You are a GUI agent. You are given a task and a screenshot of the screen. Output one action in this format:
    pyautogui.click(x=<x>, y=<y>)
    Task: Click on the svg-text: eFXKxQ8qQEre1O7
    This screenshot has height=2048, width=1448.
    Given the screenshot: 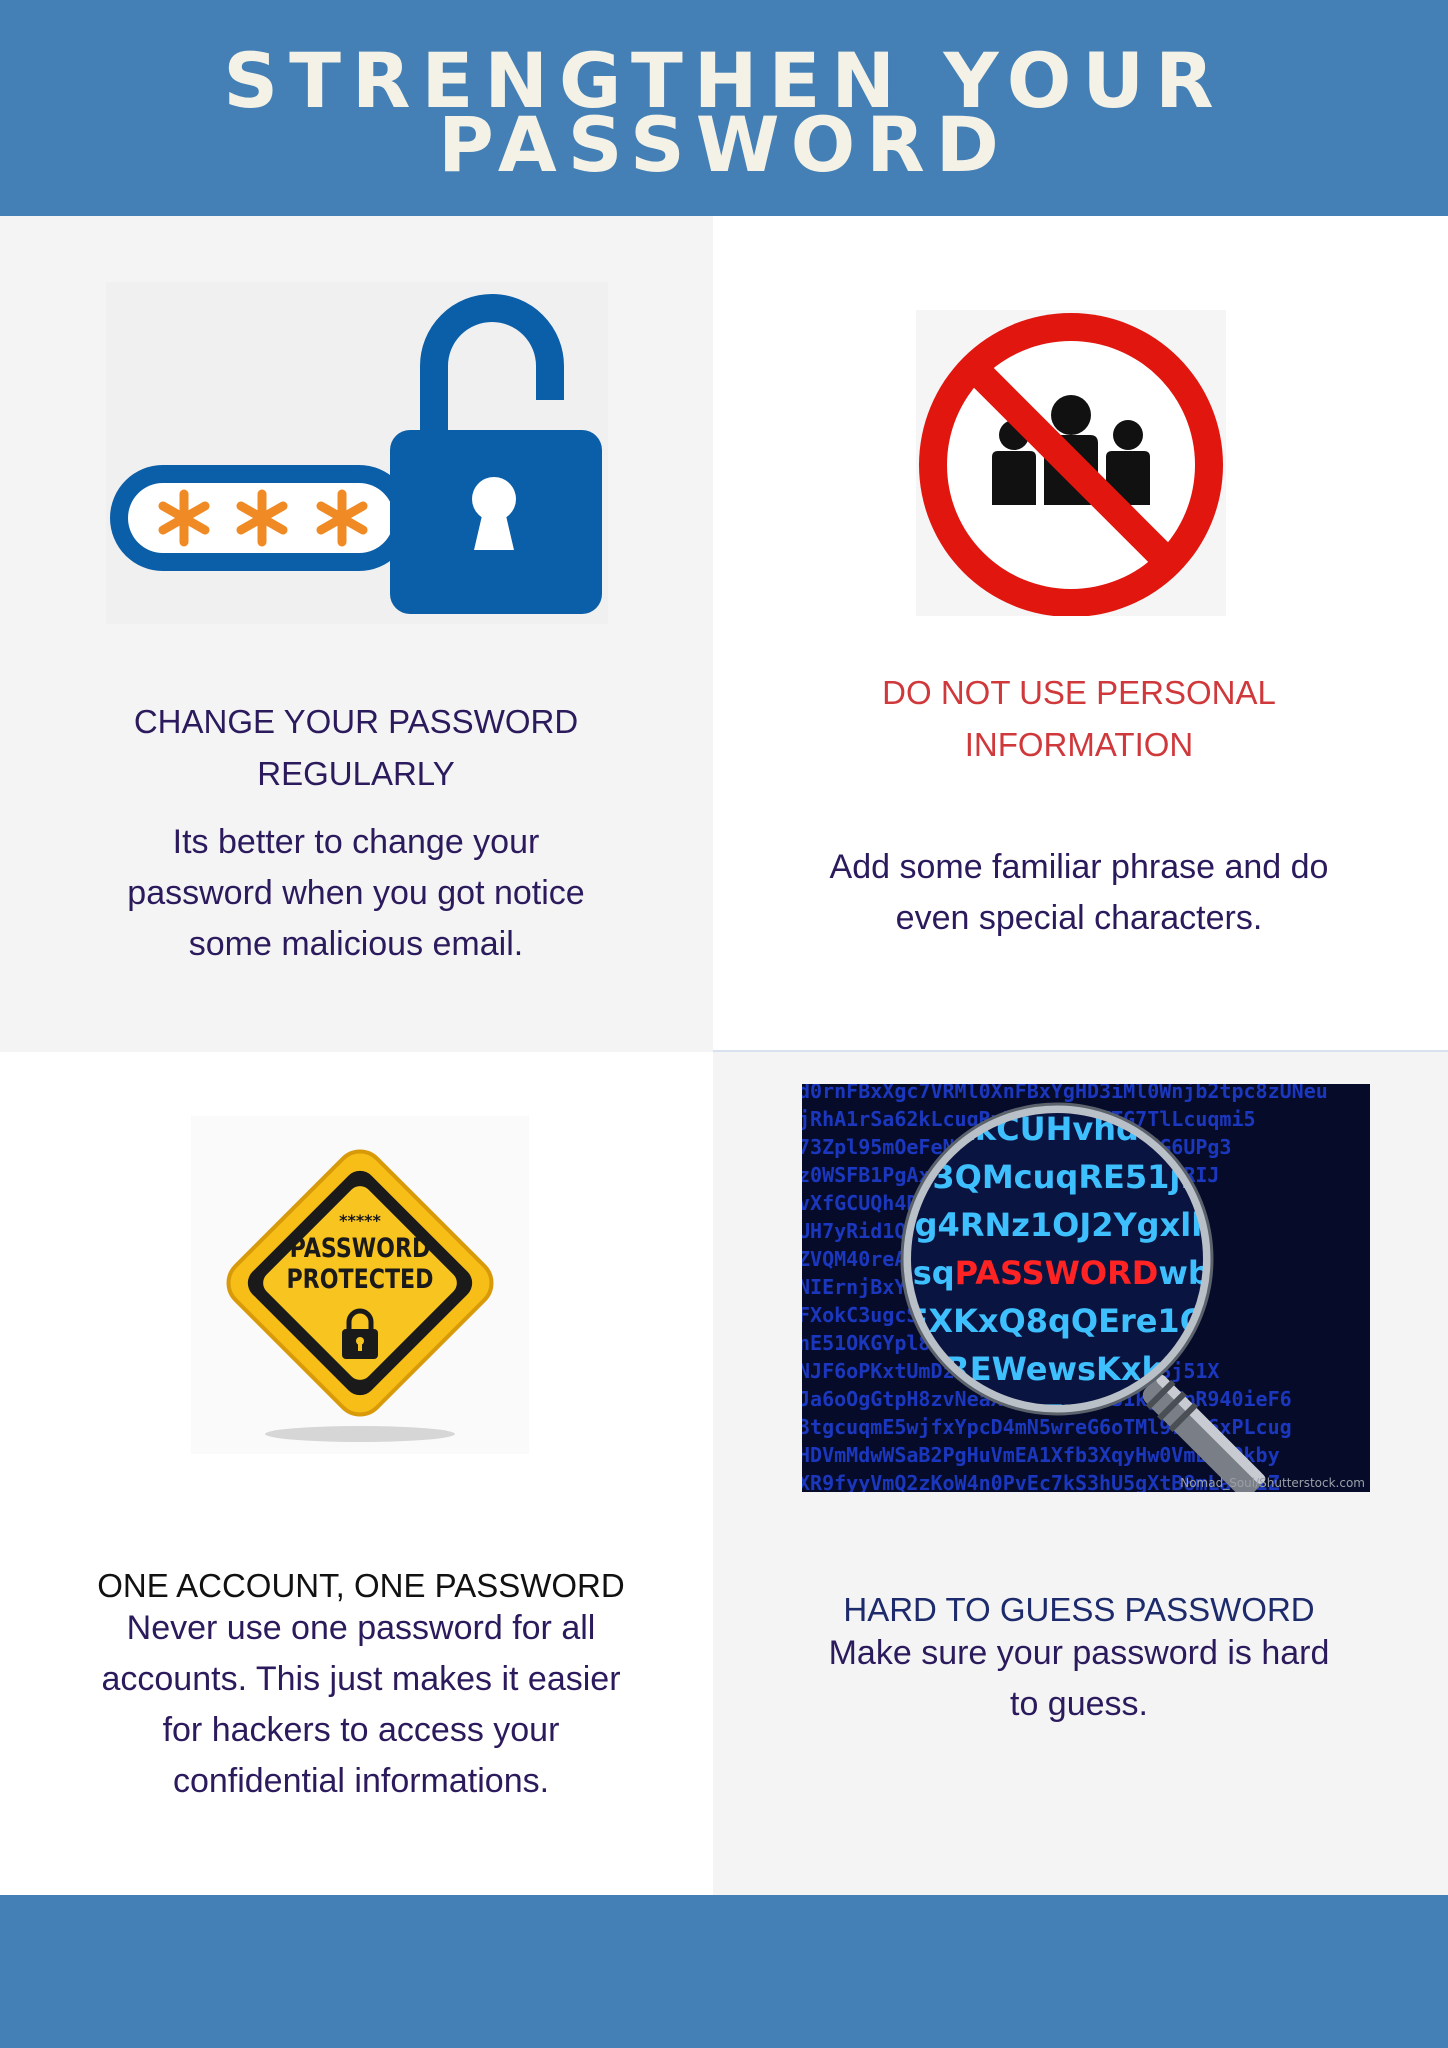 What is the action you would take?
    pyautogui.click(x=1057, y=1321)
    